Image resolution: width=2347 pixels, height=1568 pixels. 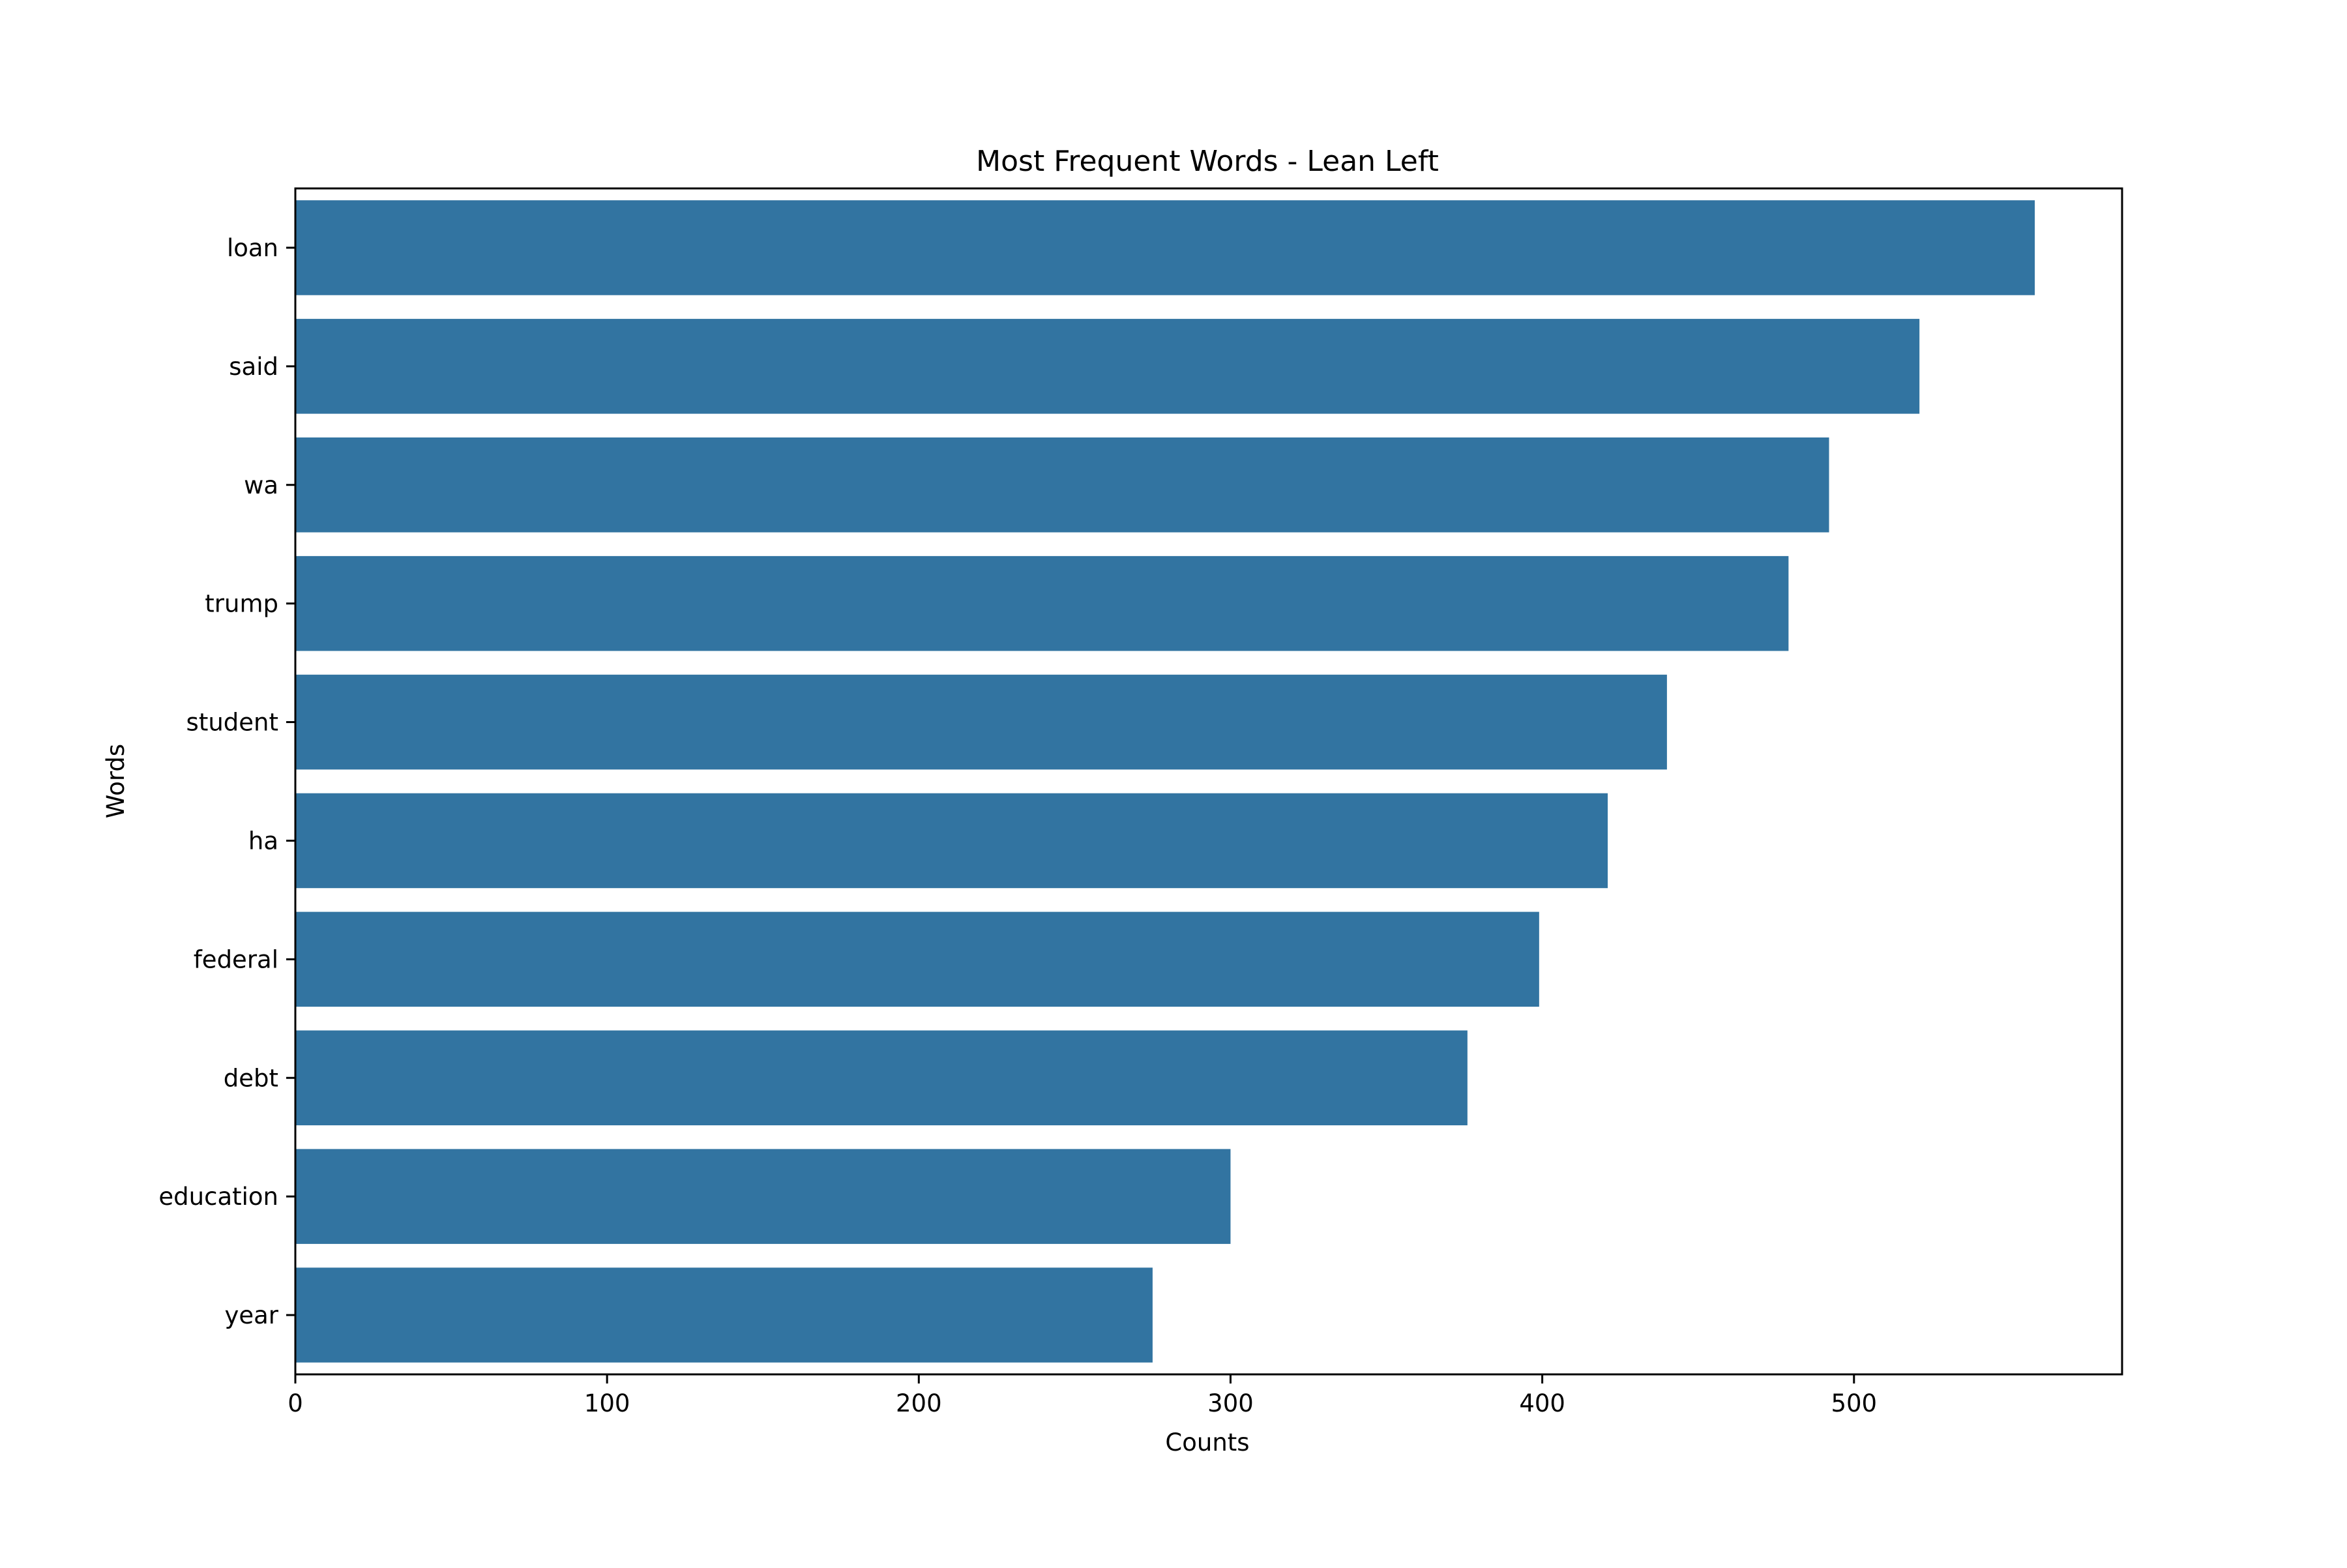 I want to click on x-axis-label: Counts, so click(x=1207, y=1442).